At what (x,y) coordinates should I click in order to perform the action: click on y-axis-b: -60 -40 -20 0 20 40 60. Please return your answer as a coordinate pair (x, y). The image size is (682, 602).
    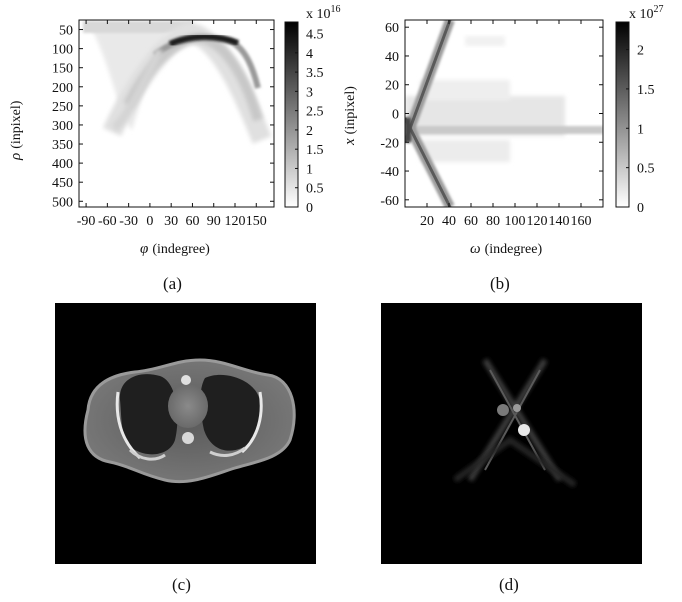
    Looking at the image, I should click on (491, 115).